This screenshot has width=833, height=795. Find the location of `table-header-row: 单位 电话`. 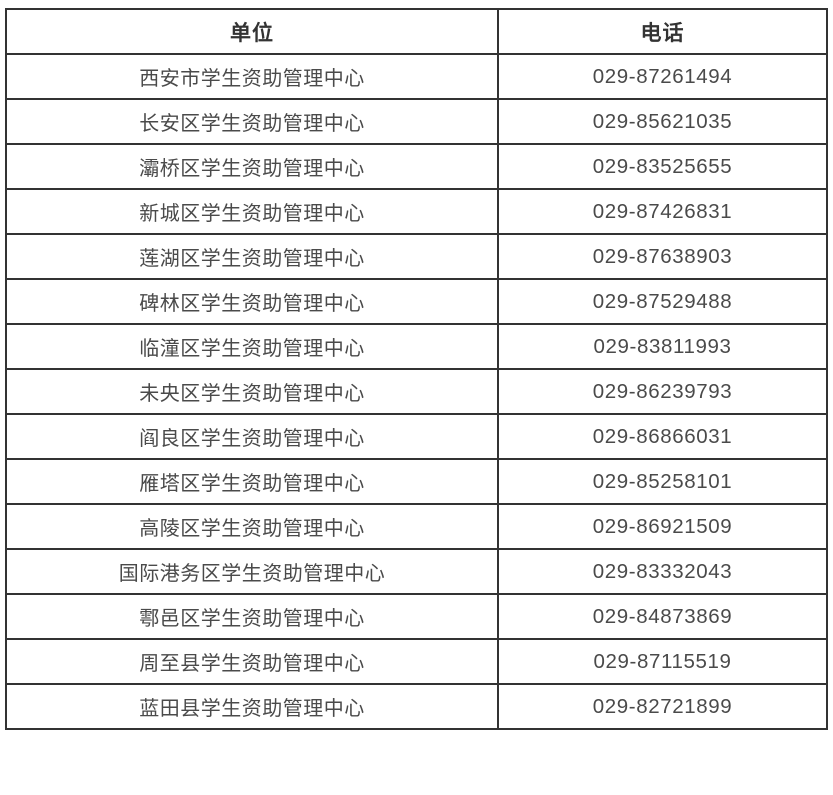

table-header-row: 单位 电话 is located at coordinates (416, 31).